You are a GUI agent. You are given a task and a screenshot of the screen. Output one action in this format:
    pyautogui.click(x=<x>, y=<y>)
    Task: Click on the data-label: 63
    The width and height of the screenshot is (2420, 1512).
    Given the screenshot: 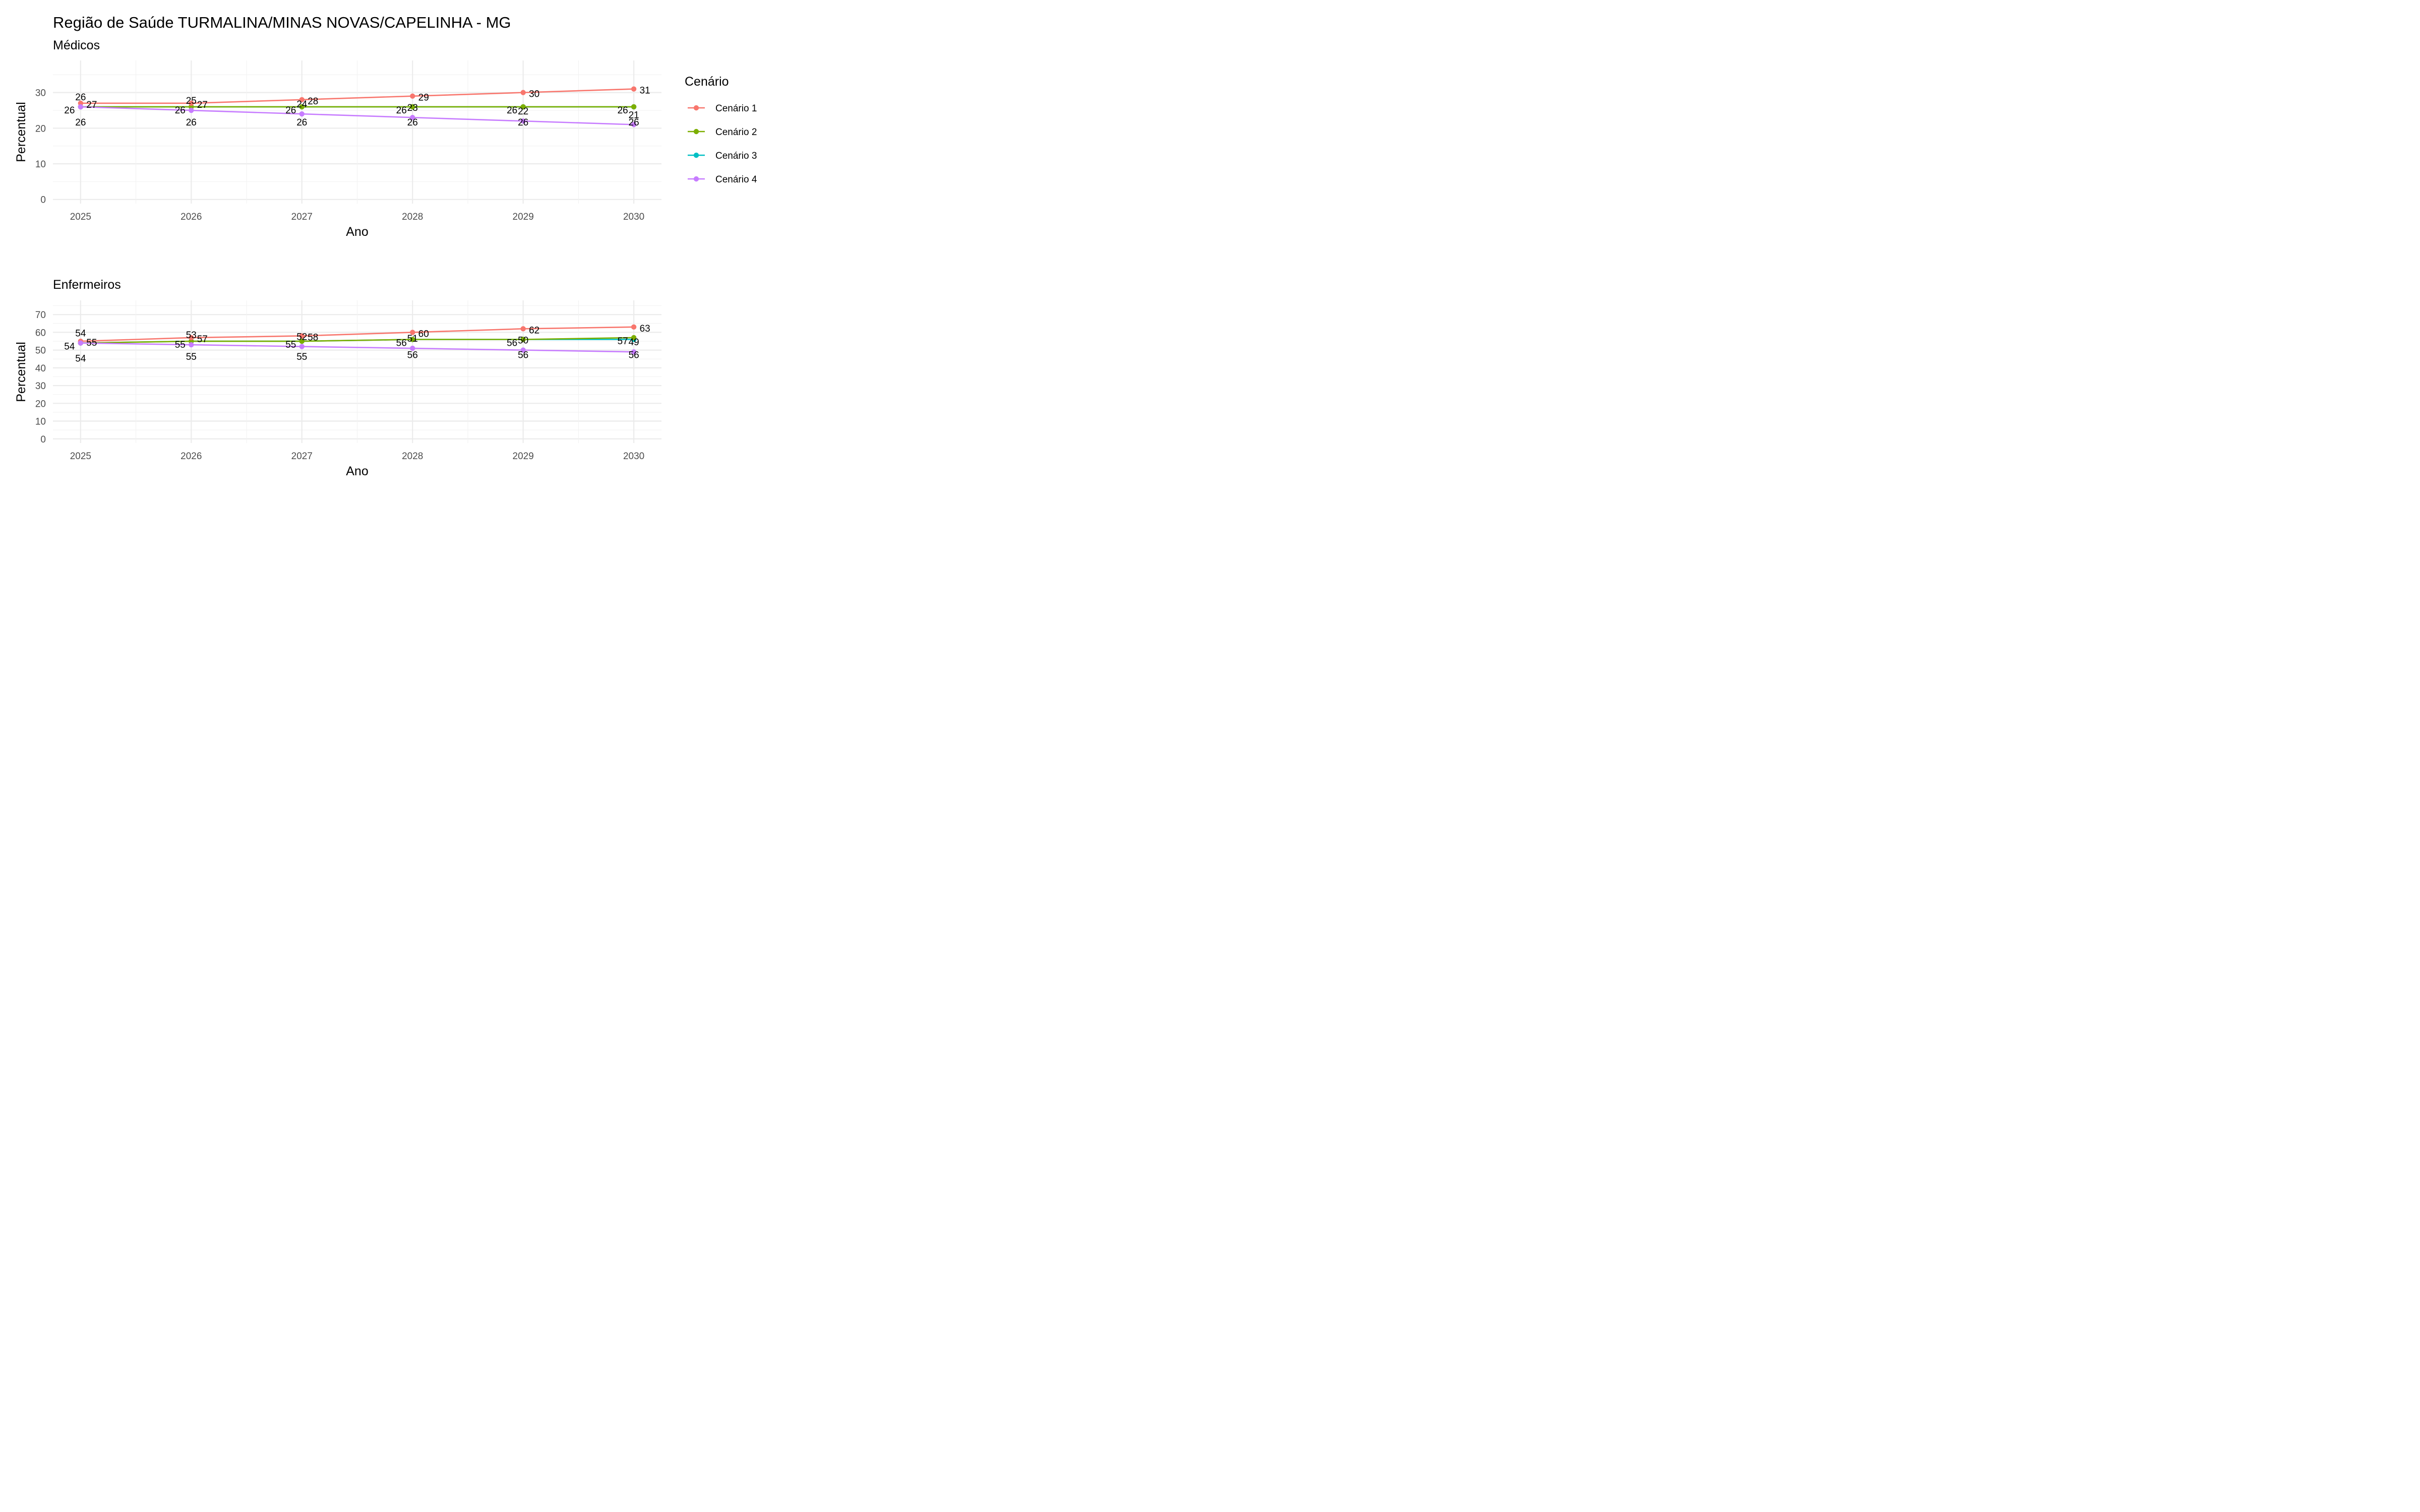 What is the action you would take?
    pyautogui.click(x=645, y=329)
    